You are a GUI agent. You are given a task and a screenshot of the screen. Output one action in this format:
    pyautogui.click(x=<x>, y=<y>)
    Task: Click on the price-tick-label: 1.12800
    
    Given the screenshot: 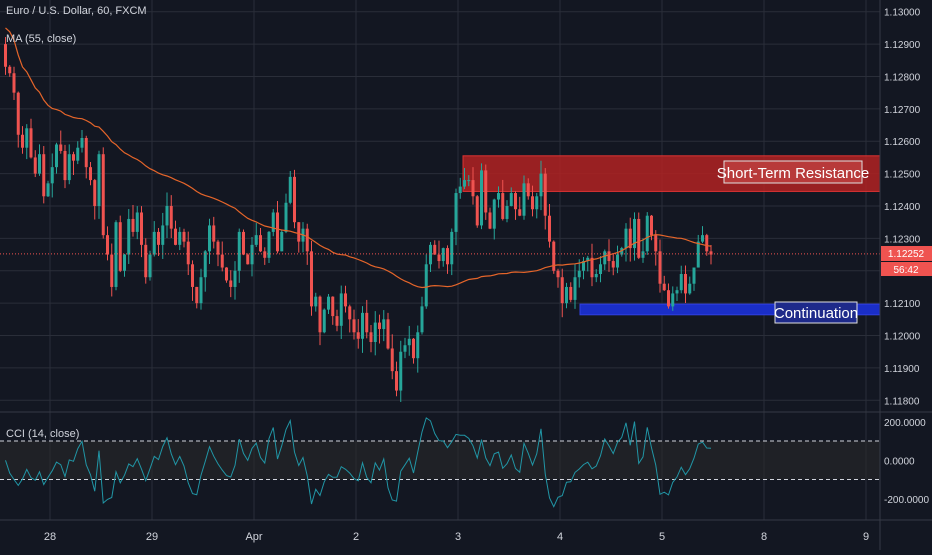 What is the action you would take?
    pyautogui.click(x=902, y=77)
    